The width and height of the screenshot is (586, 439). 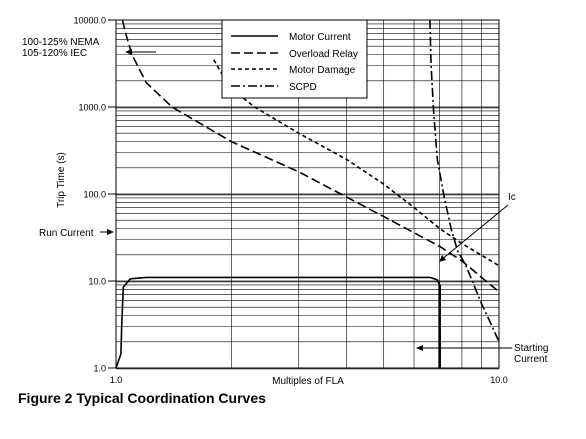 I want to click on legend-box, so click(x=294, y=59).